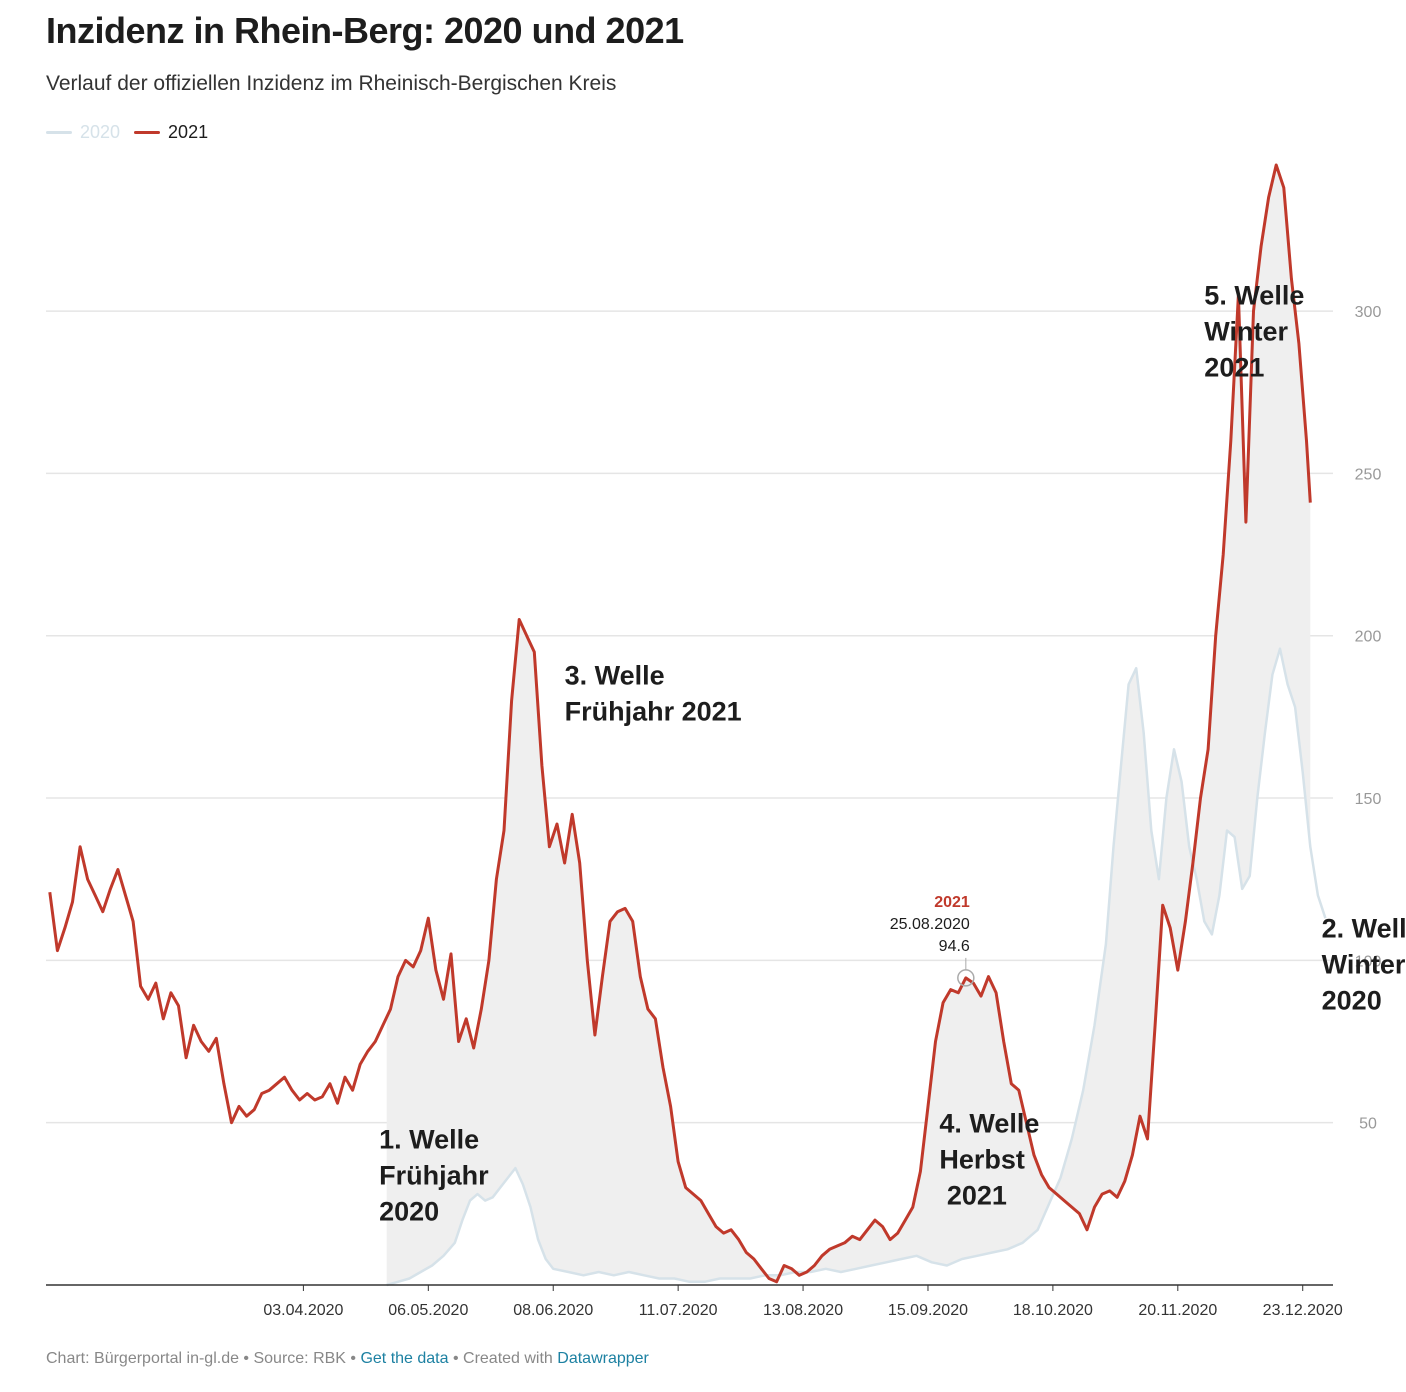 The image size is (1406, 1392). Describe the element at coordinates (1053, 1310) in the screenshot. I see `x-tick-label-2020-10-18: 18.10.2020` at that location.